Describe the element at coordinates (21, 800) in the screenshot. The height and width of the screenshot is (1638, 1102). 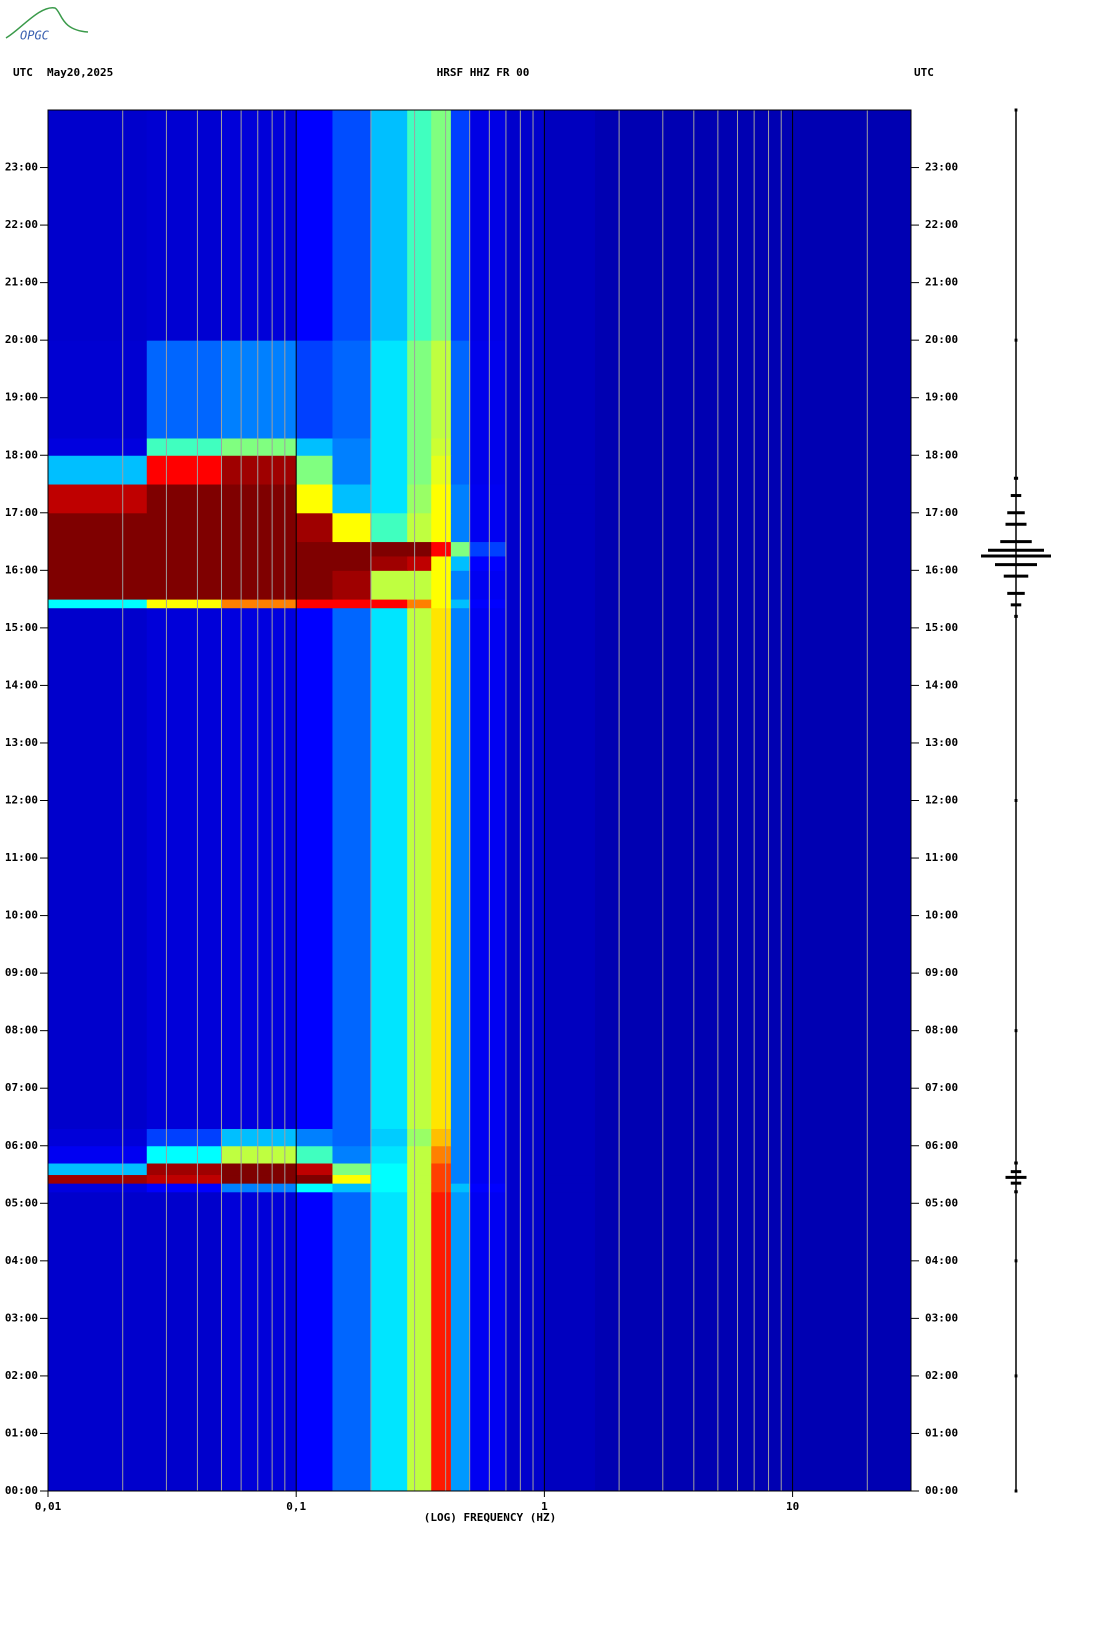
I see `y-tick-label: 12:00` at that location.